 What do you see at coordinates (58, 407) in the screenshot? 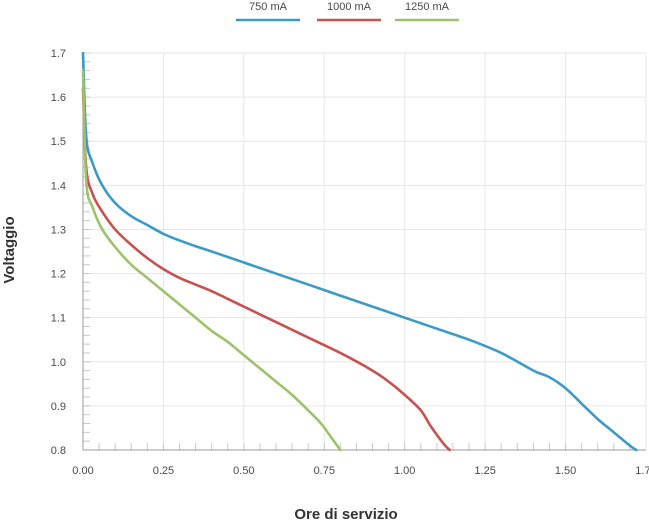
I see `y-tick-label: 0.9` at bounding box center [58, 407].